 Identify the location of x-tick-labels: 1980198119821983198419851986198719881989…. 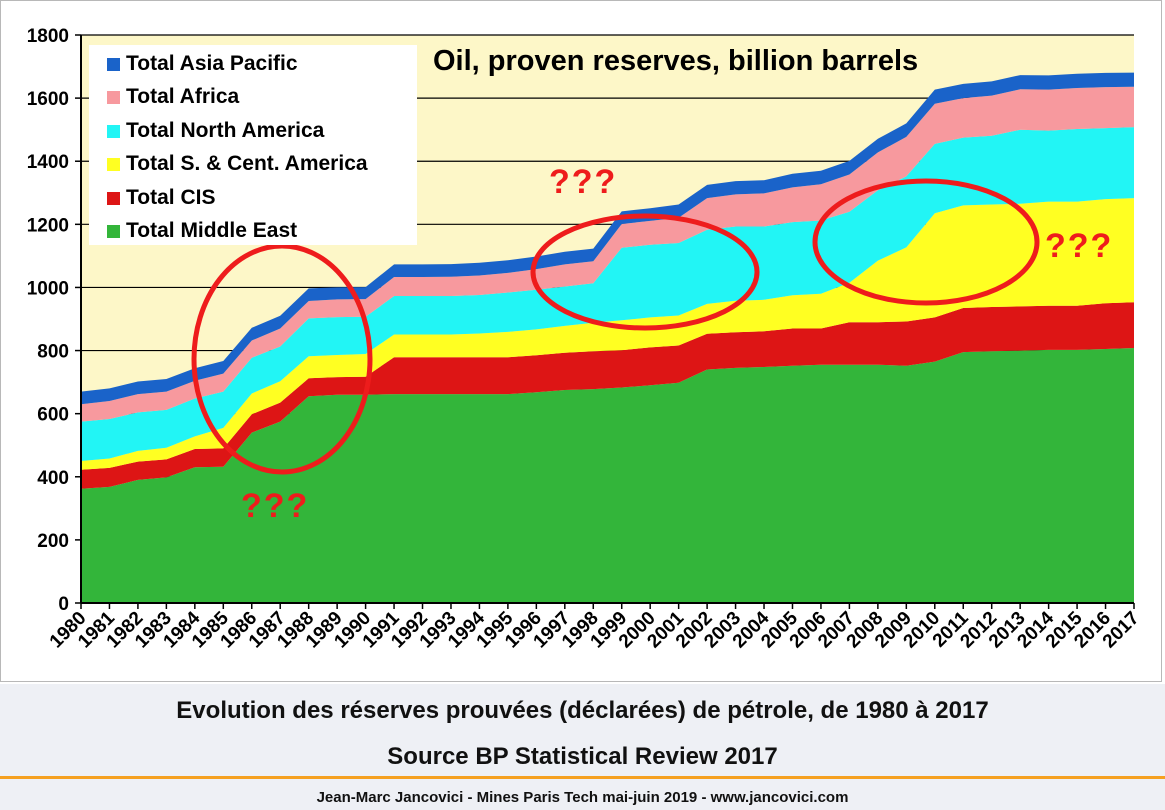
(595, 627).